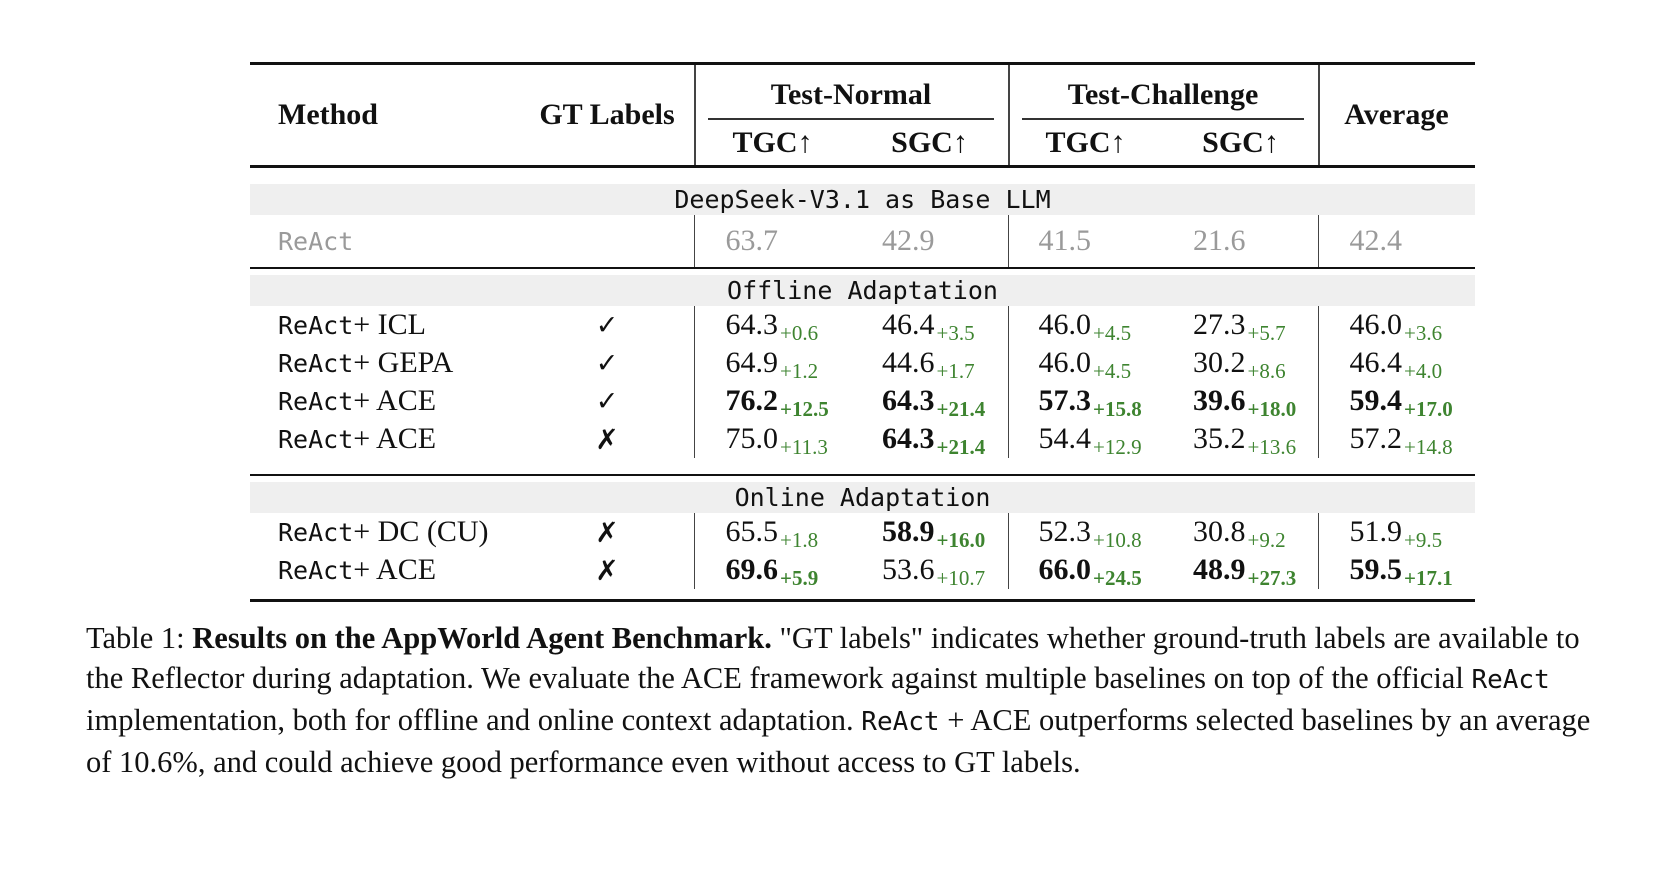 The width and height of the screenshot is (1670, 870). Describe the element at coordinates (961, 539) in the screenshot. I see `score-delta: +16.0` at that location.